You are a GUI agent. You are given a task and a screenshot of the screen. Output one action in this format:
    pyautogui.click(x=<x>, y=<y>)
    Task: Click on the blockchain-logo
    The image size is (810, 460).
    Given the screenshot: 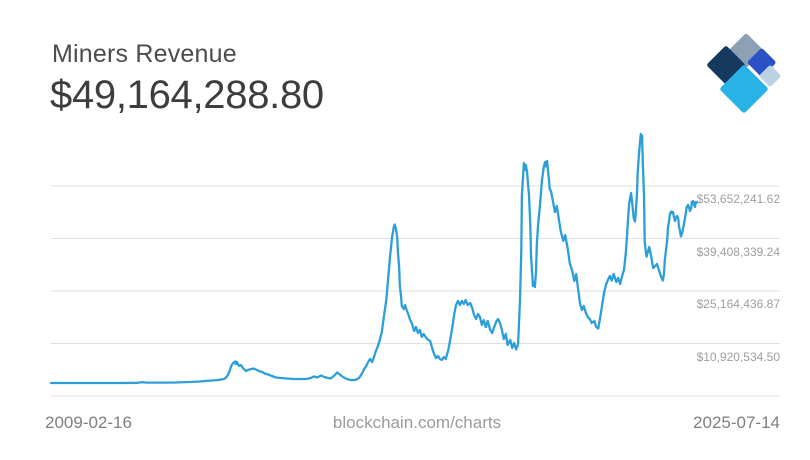 What is the action you would take?
    pyautogui.click(x=744, y=73)
    